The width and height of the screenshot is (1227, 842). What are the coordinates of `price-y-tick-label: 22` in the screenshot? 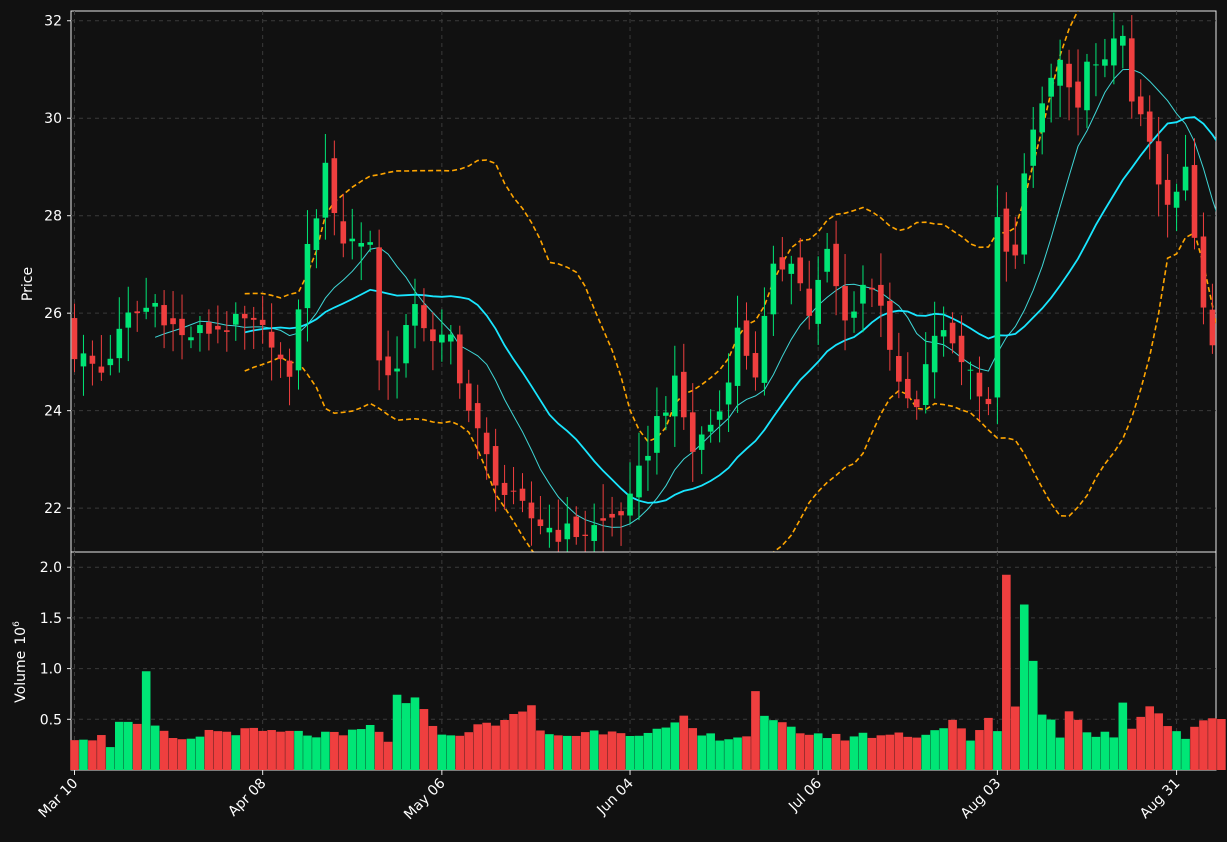 It's located at (53, 509).